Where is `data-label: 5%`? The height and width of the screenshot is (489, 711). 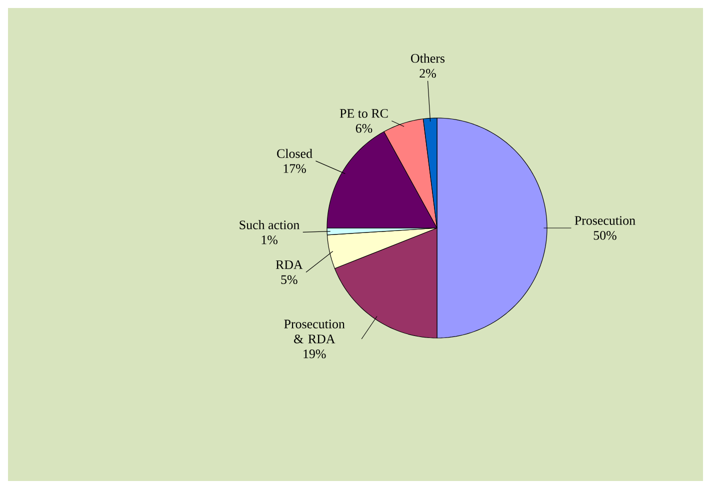
data-label: 5% is located at coordinates (289, 279).